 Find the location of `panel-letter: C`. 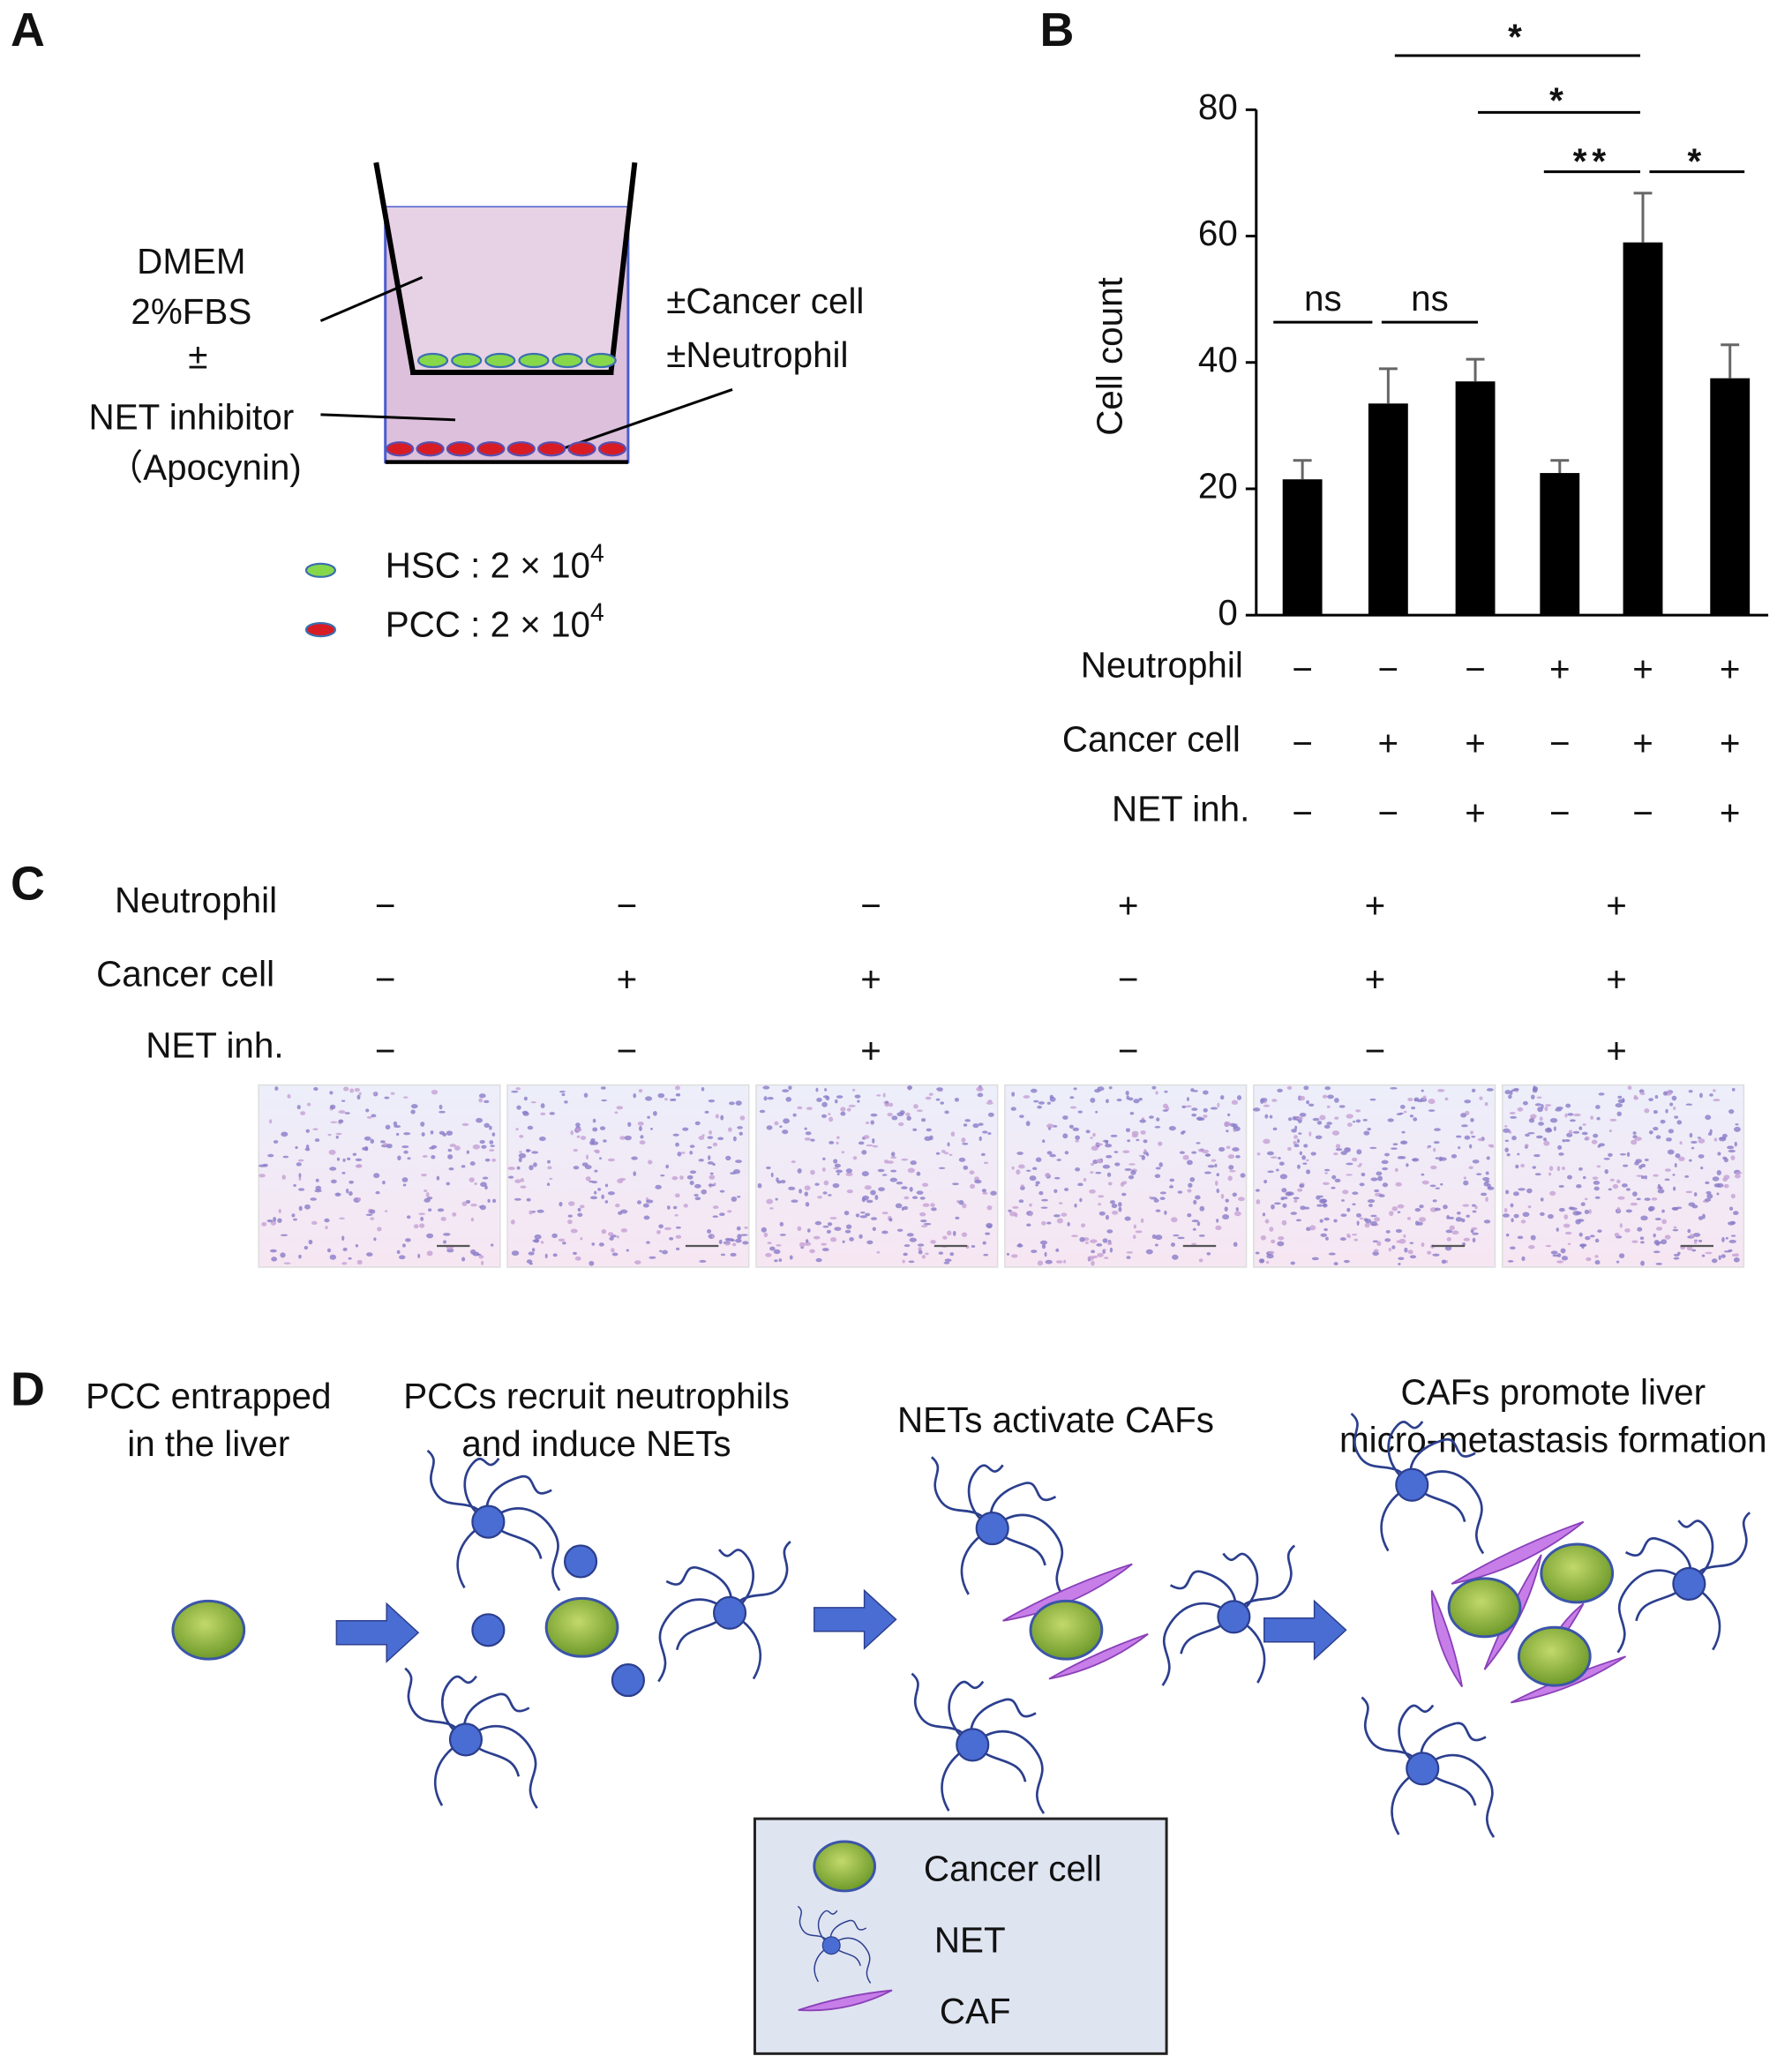

panel-letter: C is located at coordinates (28, 883).